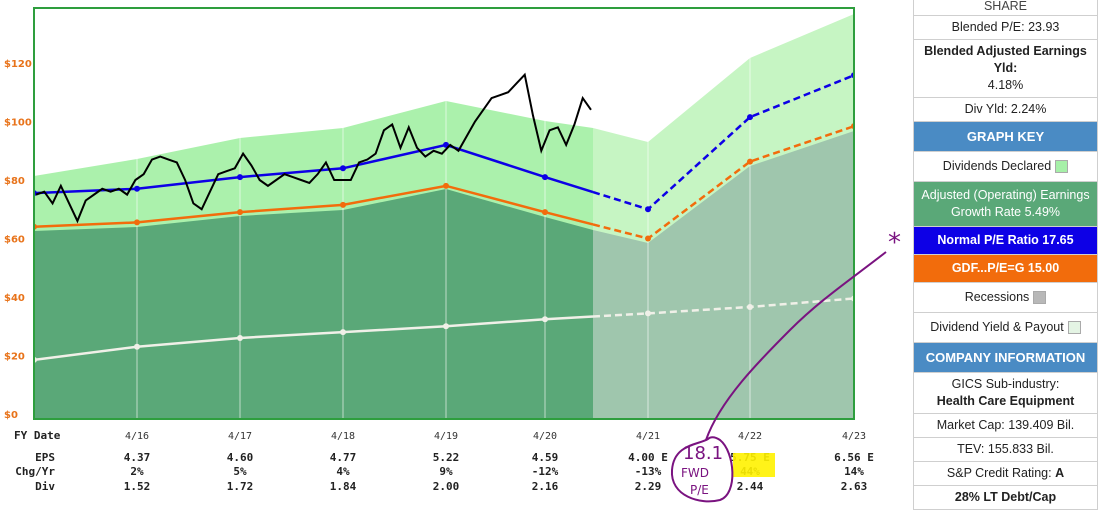 This screenshot has width=1104, height=511. Describe the element at coordinates (14, 181) in the screenshot. I see `y-tick-label: $80` at that location.